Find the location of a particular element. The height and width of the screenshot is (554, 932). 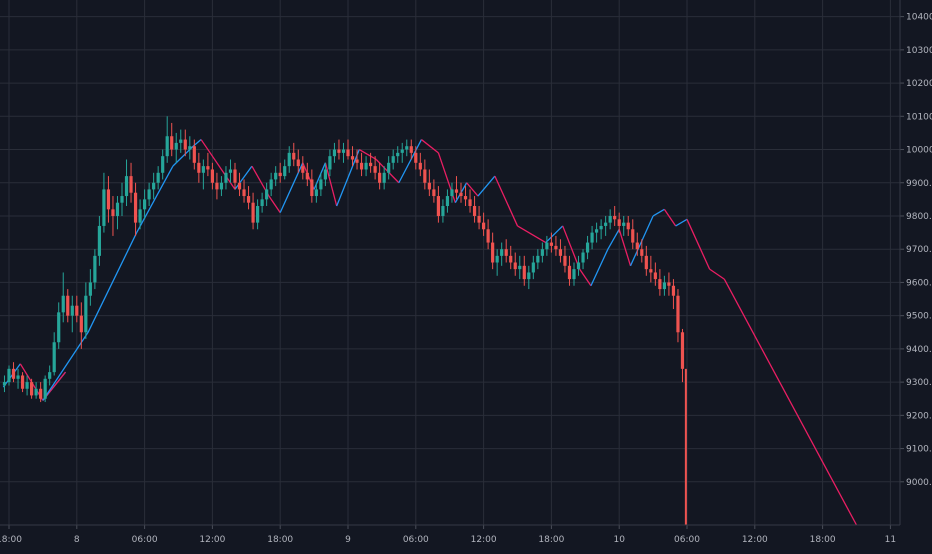

y-tick-label: 10300.0 is located at coordinates (919, 51).